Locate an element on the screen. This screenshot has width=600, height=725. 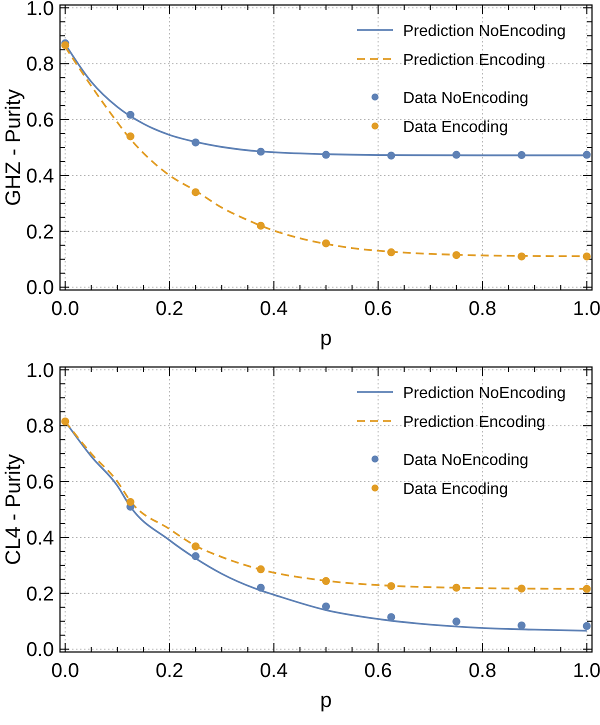
y-axis-title: GHZ - Purity is located at coordinates (13, 147).